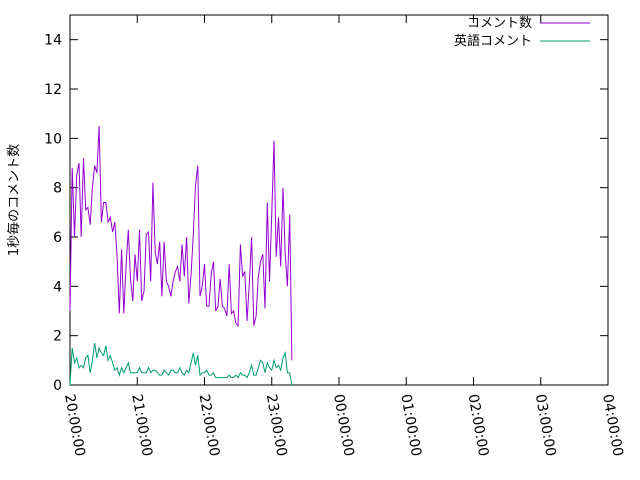 This screenshot has height=480, width=640. What do you see at coordinates (57, 238) in the screenshot?
I see `y-tick-label: 6` at bounding box center [57, 238].